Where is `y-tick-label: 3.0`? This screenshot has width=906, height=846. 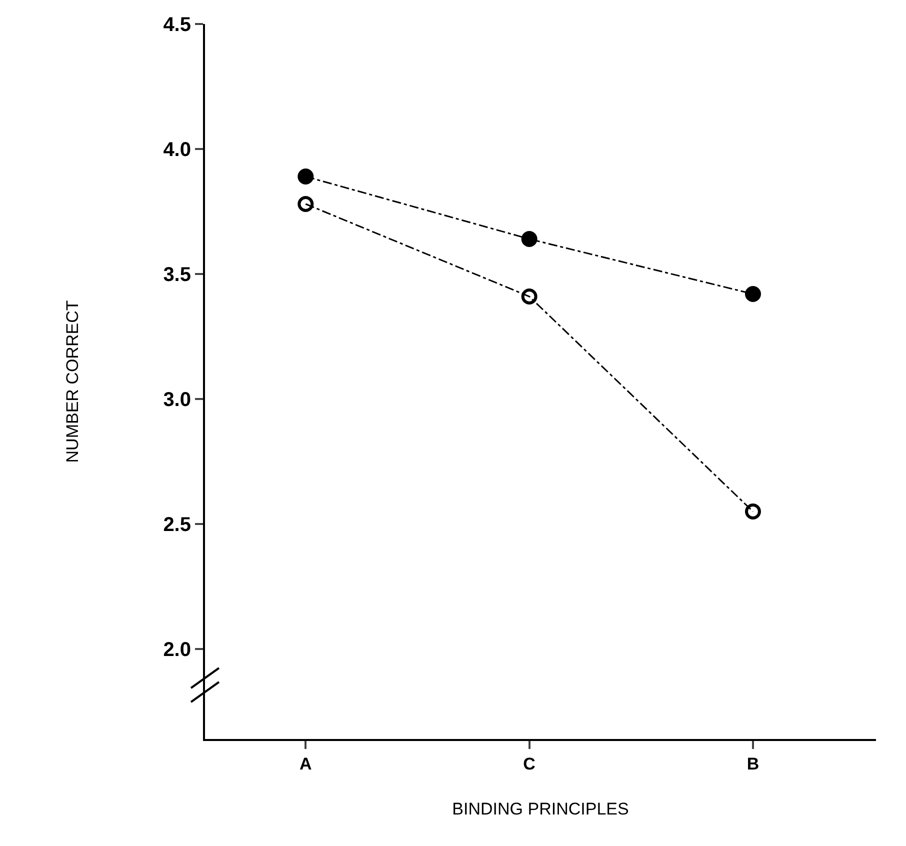 y-tick-label: 3.0 is located at coordinates (177, 400).